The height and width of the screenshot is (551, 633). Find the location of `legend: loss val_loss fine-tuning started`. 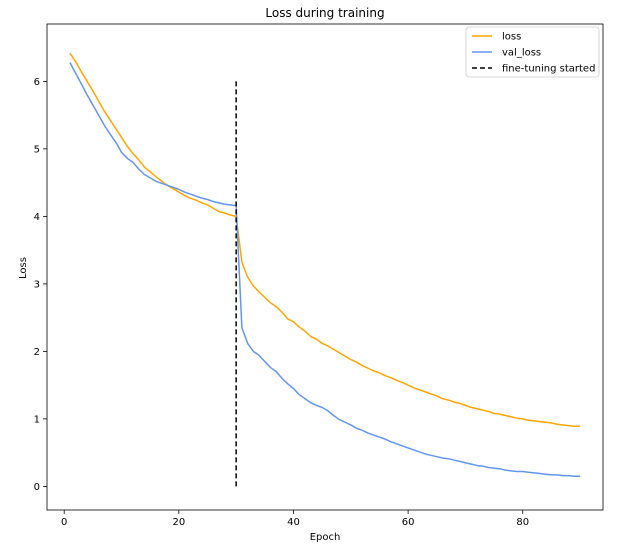

legend: loss val_loss fine-tuning started is located at coordinates (532, 52).